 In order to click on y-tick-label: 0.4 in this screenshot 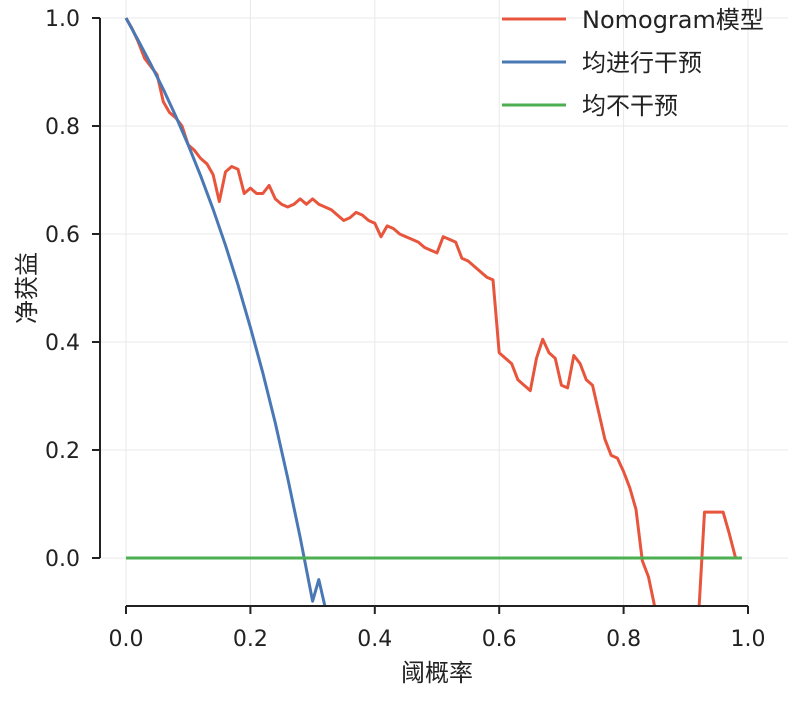, I will do `click(62, 343)`.